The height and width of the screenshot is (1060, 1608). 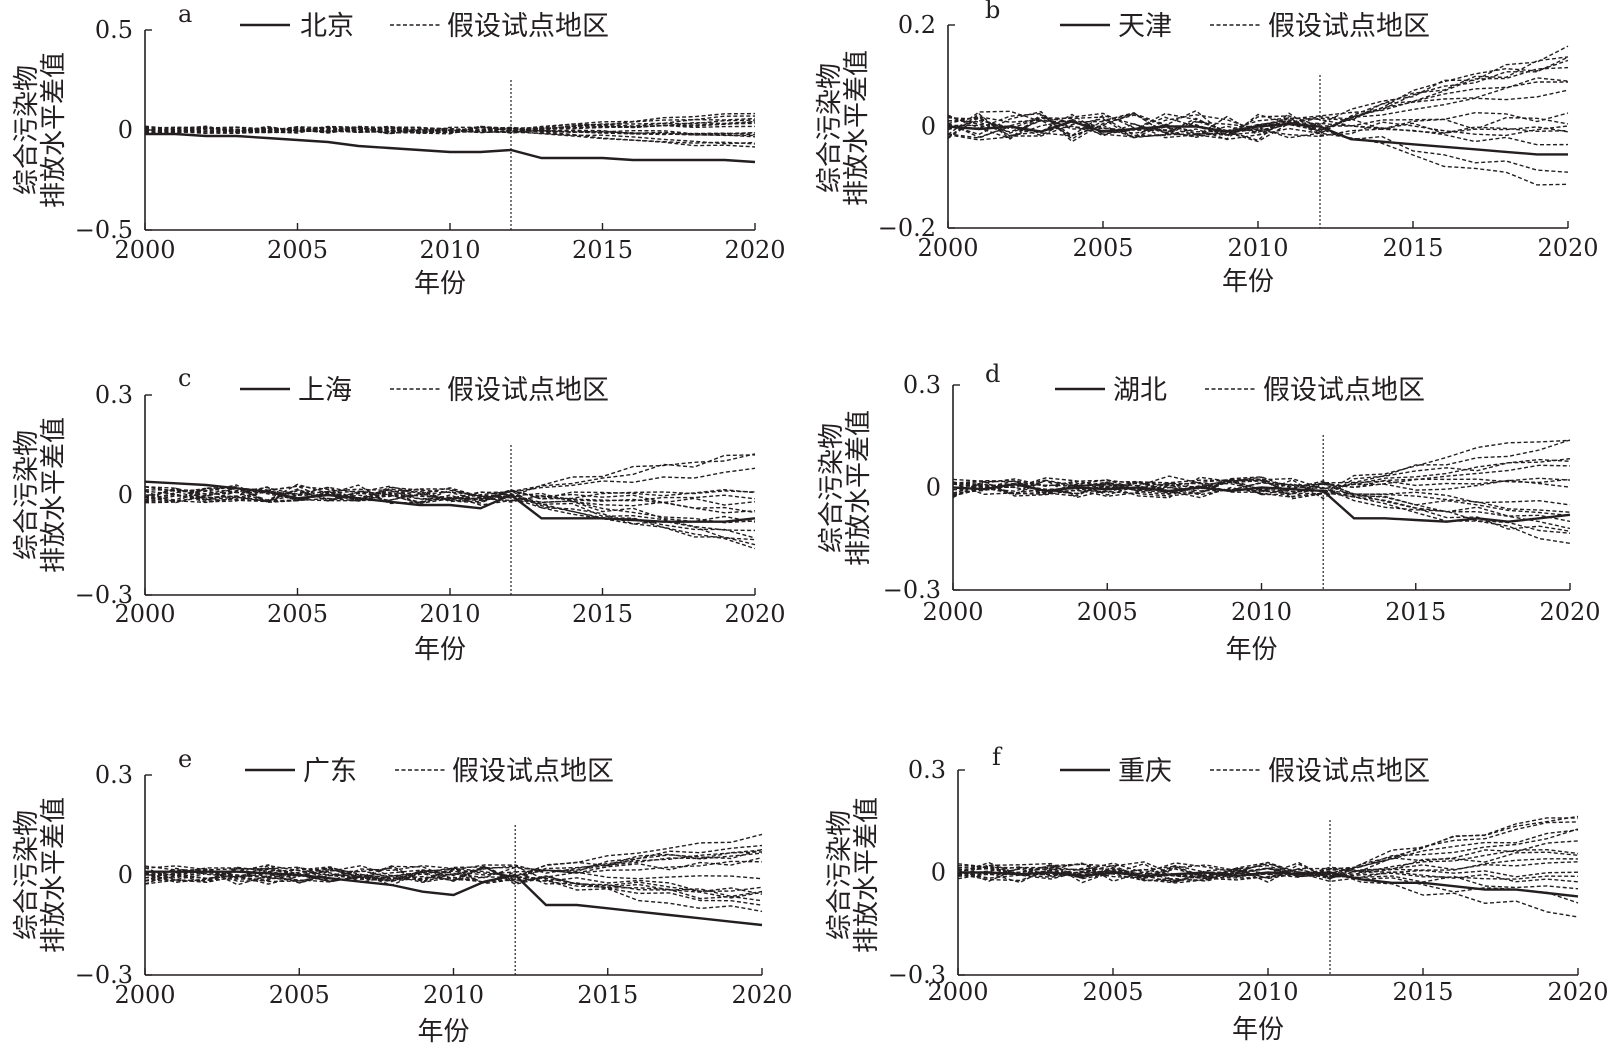 I want to click on panel-letter: f, so click(x=997, y=757).